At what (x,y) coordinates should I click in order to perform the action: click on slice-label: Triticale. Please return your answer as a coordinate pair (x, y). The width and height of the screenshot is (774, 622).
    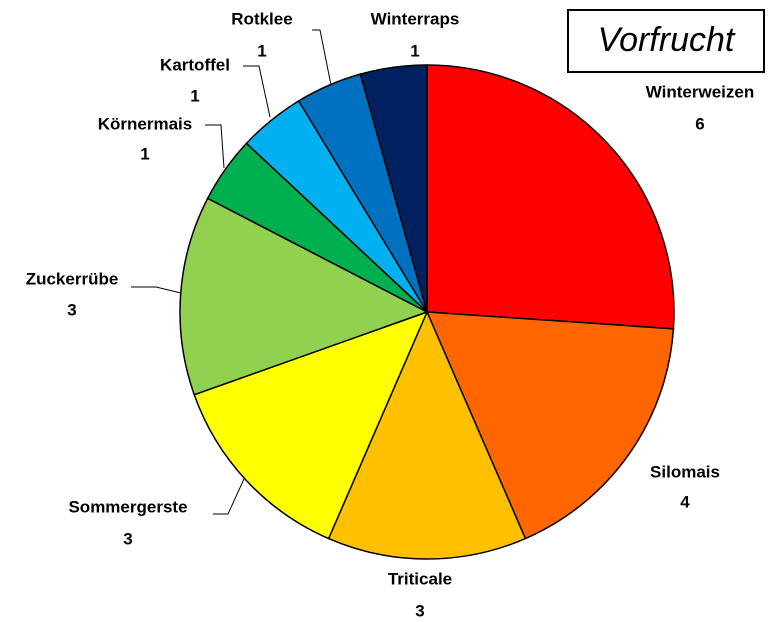
    Looking at the image, I should click on (420, 578).